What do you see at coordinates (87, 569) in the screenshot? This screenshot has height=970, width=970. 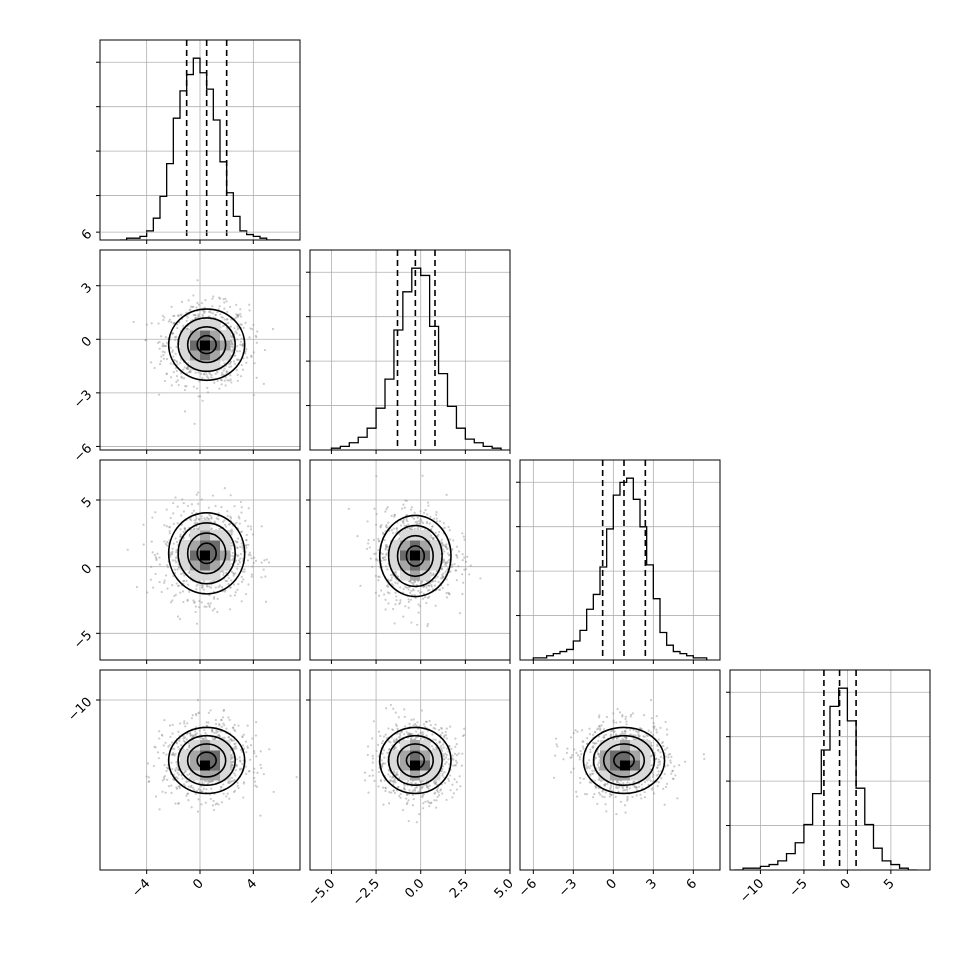 I see `y-tick-label: 0` at bounding box center [87, 569].